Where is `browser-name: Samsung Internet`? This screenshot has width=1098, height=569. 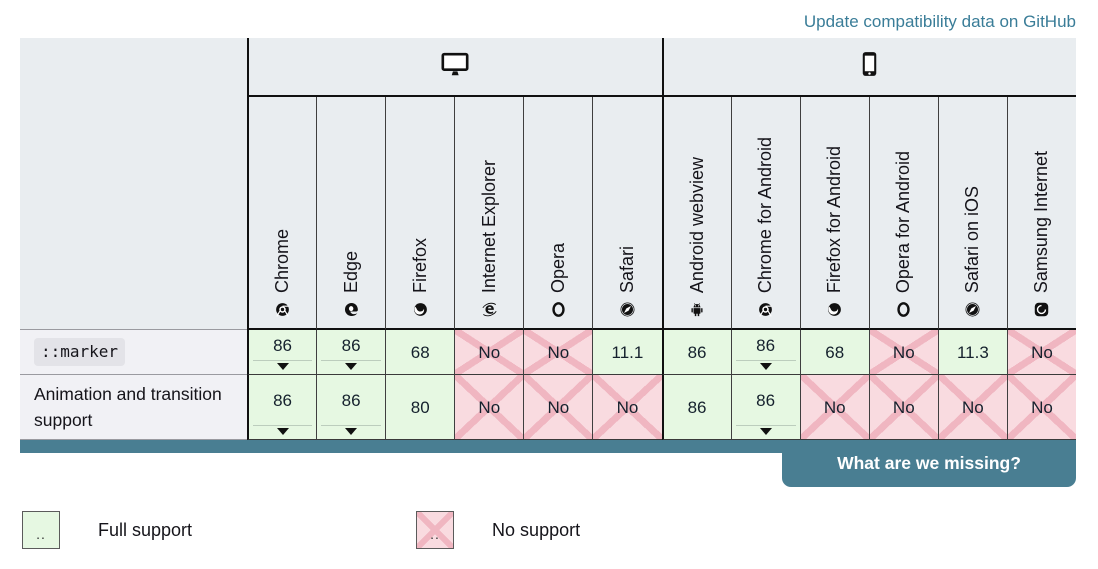
browser-name: Samsung Internet is located at coordinates (1041, 221).